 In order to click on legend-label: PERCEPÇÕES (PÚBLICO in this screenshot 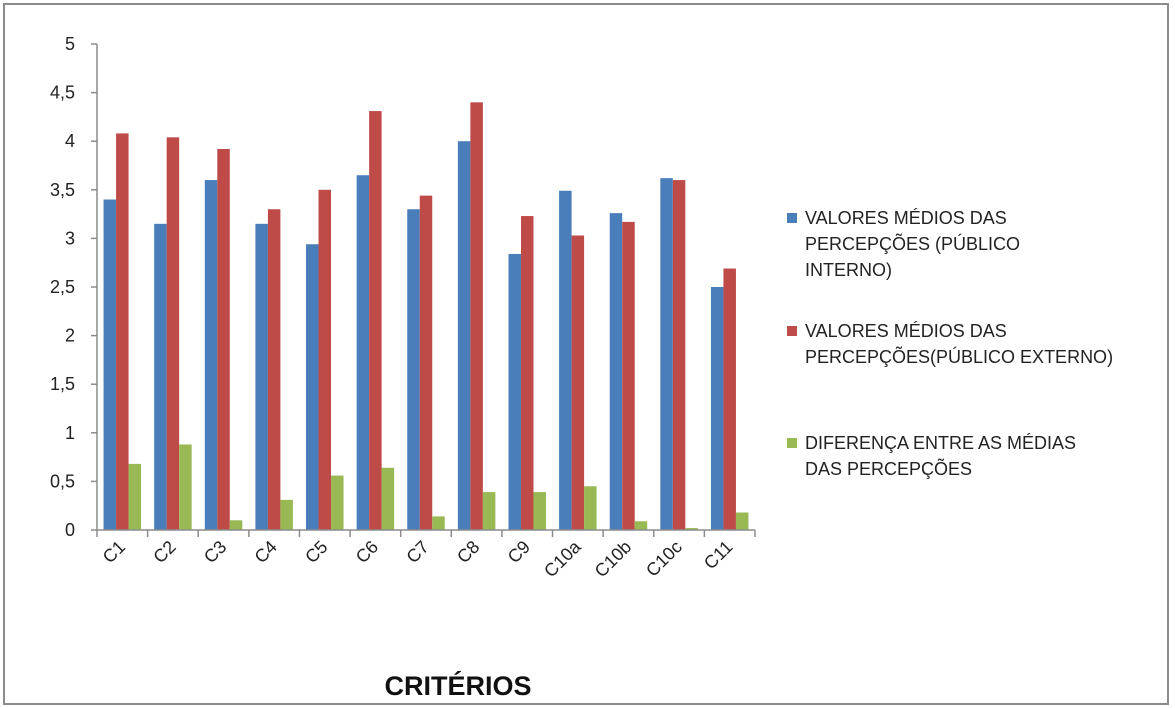, I will do `click(912, 243)`.